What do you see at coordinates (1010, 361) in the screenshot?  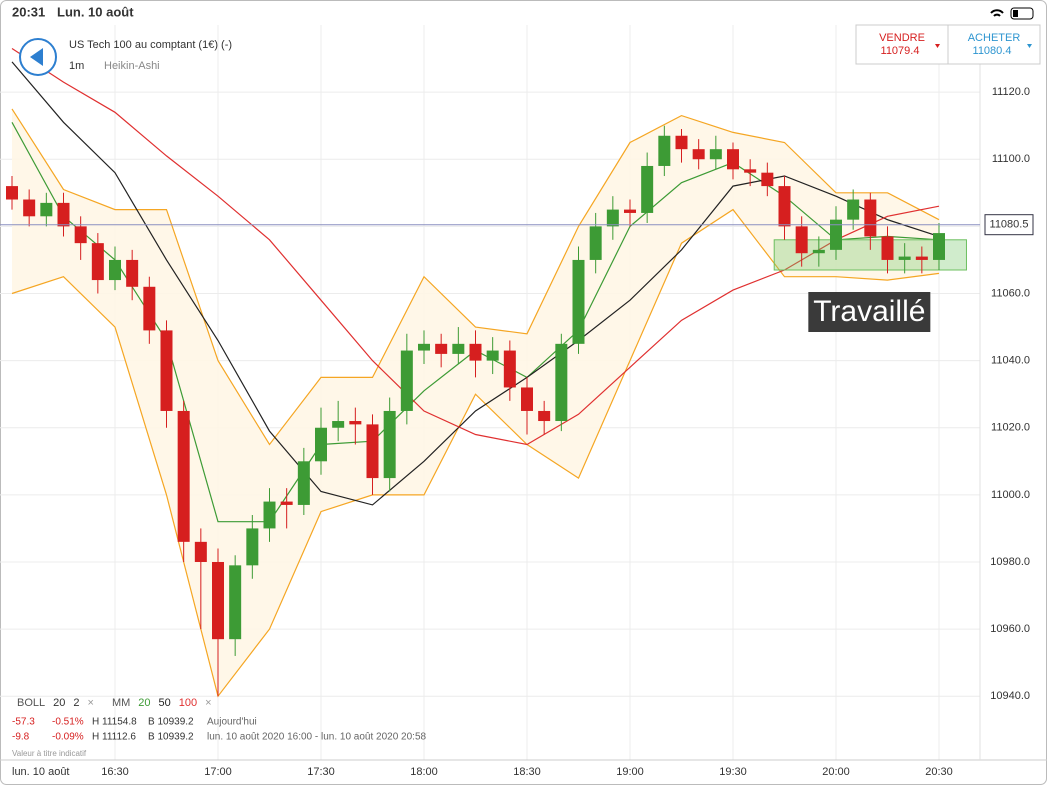 I see `y-tick-label: 11040.0` at bounding box center [1010, 361].